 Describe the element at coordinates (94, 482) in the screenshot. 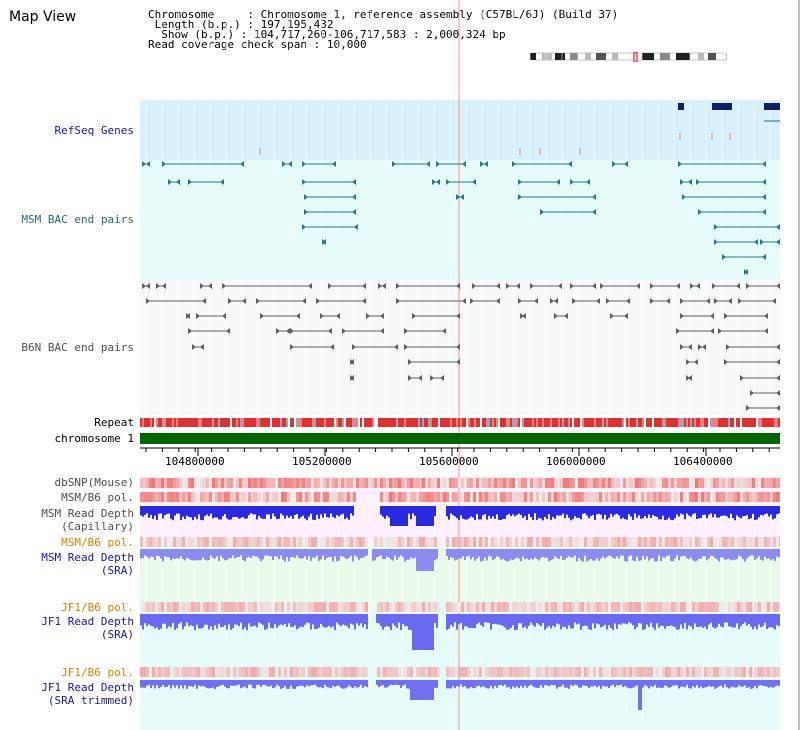

I see `dbsnp-label: dbSNP(Mouse)` at that location.